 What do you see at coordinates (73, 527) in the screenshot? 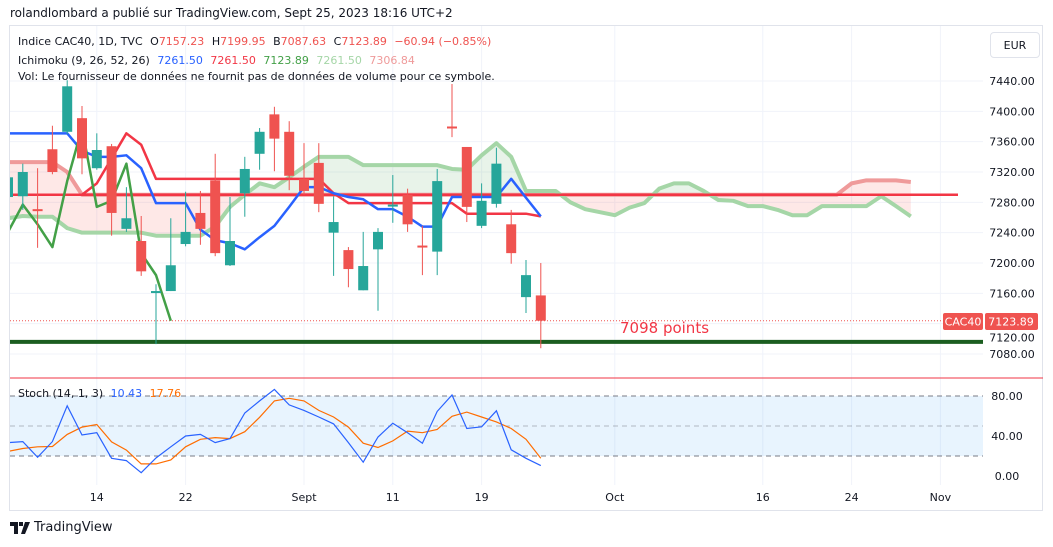
I see `brand-name: TradingView` at bounding box center [73, 527].